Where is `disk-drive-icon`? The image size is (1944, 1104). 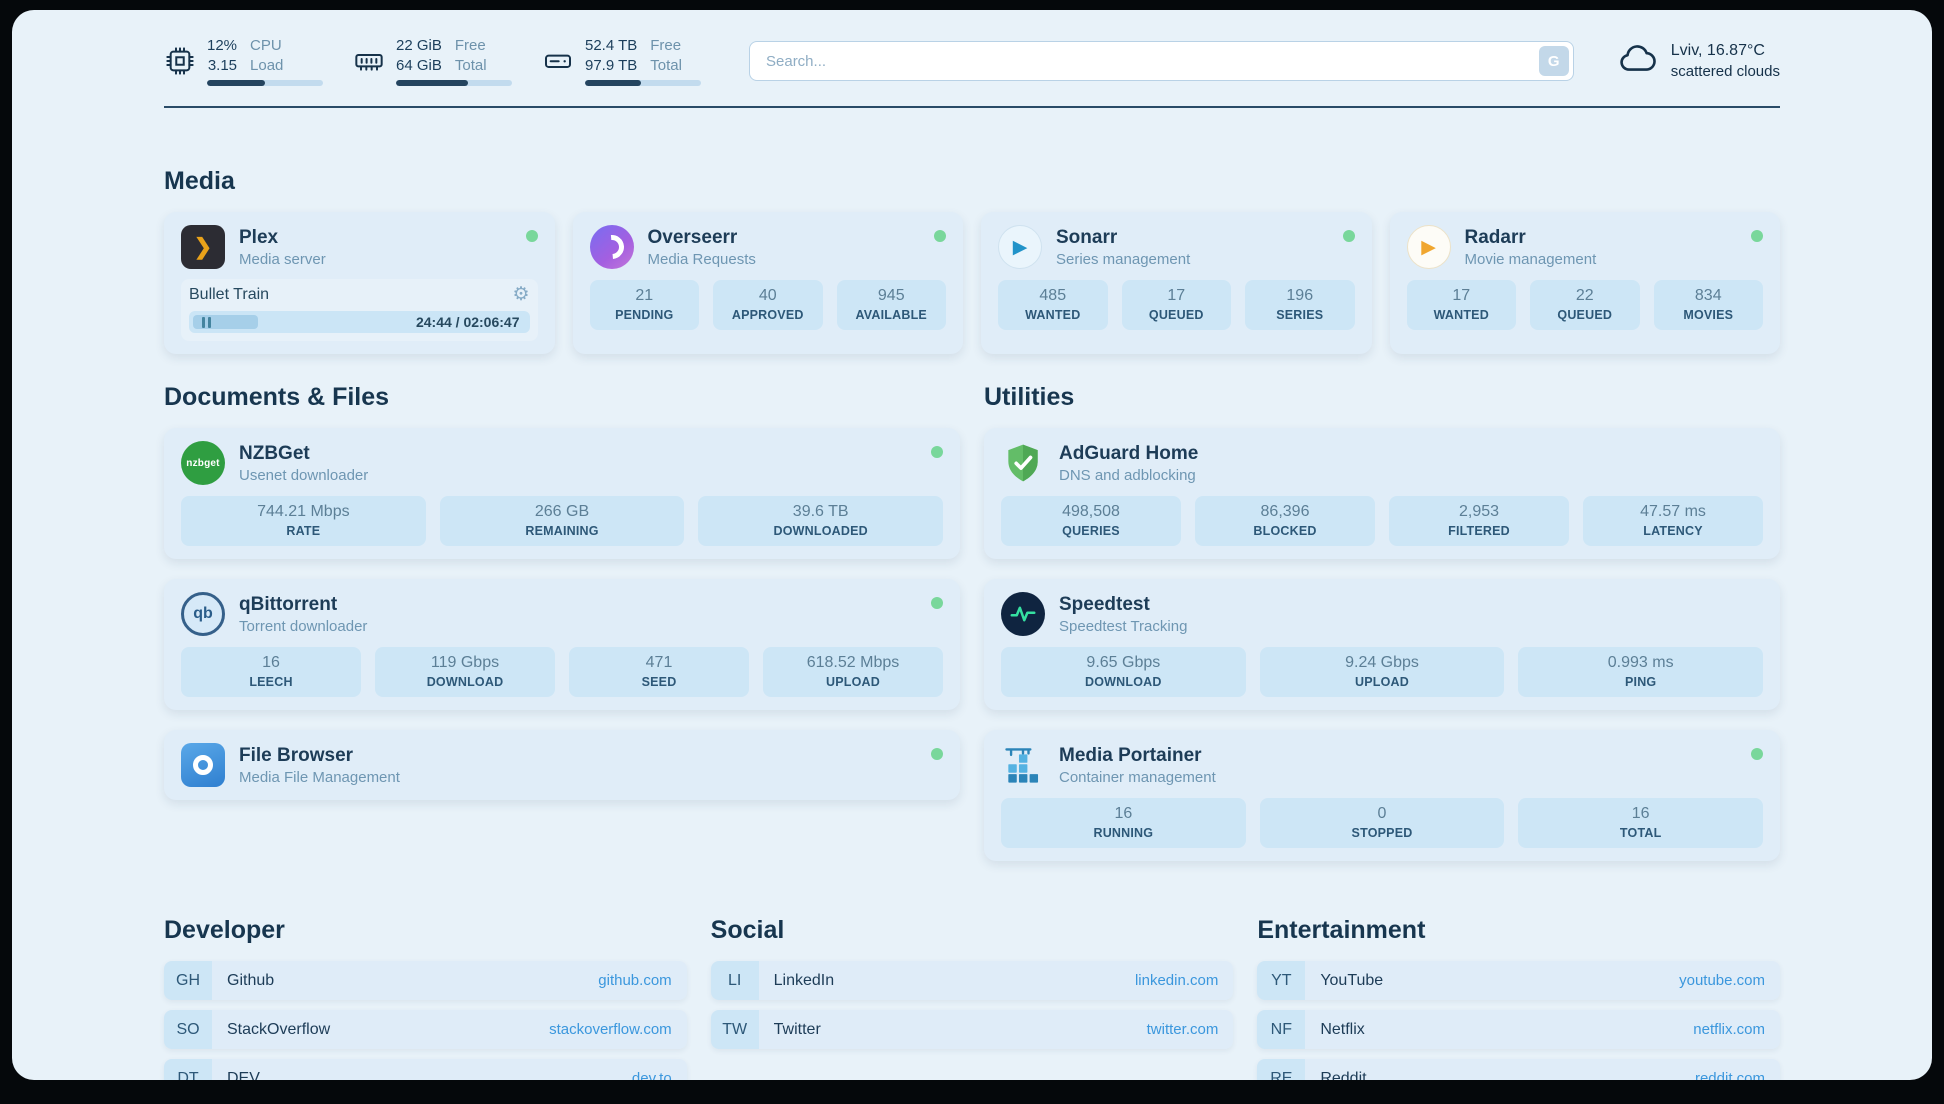
disk-drive-icon is located at coordinates (558, 61).